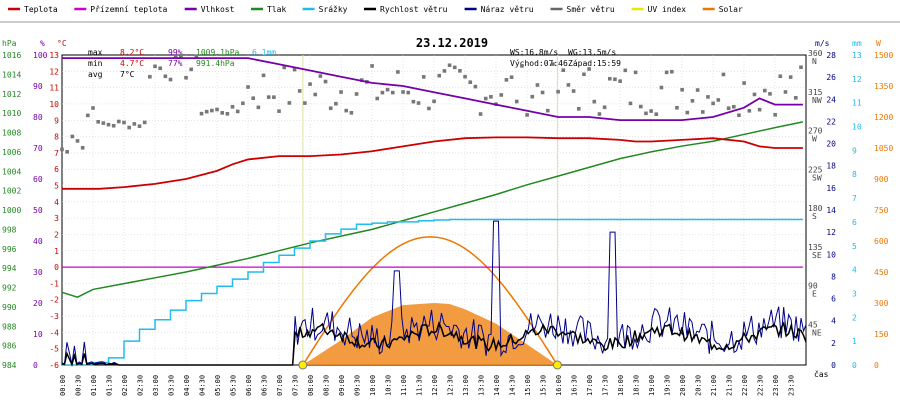 Image resolution: width=900 pixels, height=400 pixels. Describe the element at coordinates (9, 326) in the screenshot. I see `hpa-tick-label: 988` at that location.